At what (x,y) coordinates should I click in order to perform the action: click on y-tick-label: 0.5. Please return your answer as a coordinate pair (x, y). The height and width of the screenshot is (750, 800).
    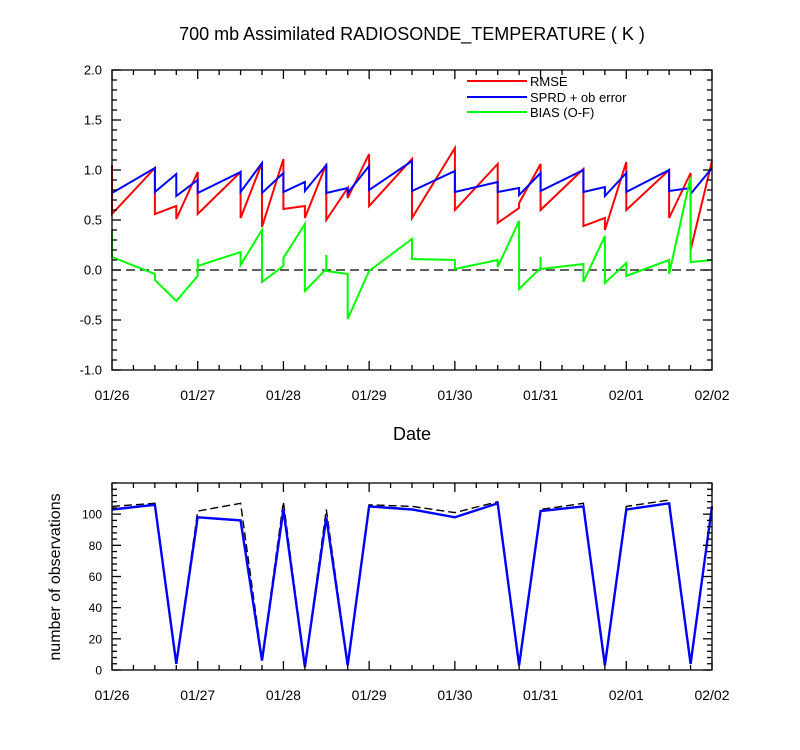
    Looking at the image, I should click on (93, 220).